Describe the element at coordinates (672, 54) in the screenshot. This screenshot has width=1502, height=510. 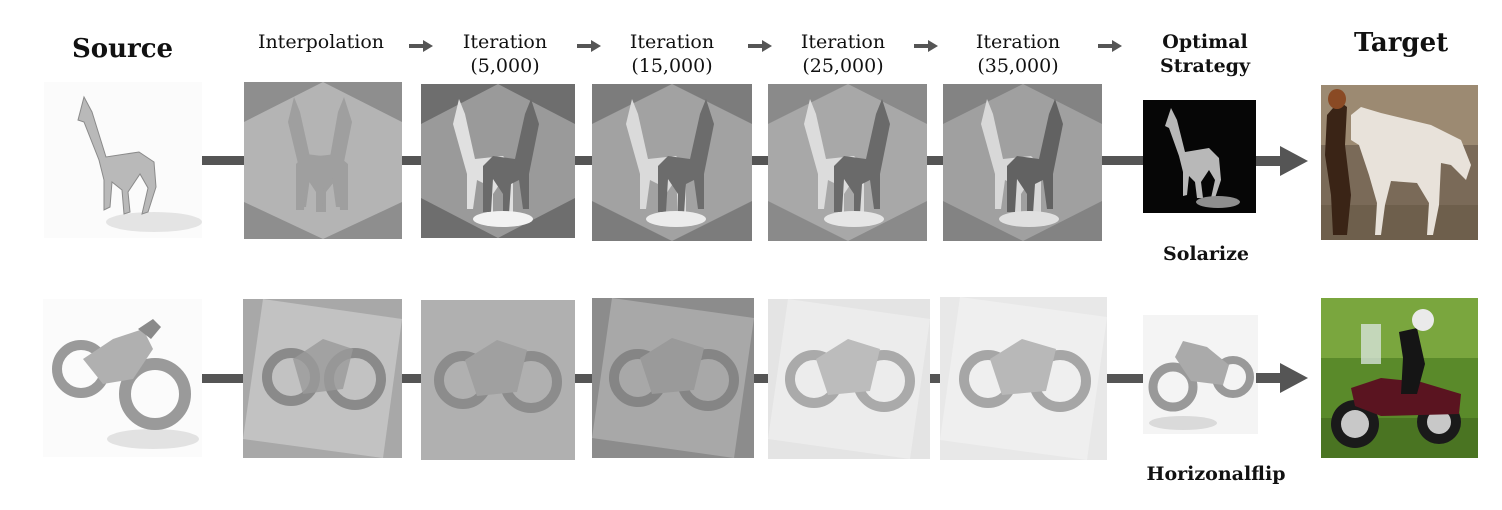
I see `iteration-15000-header: Iteration (15,000)` at that location.